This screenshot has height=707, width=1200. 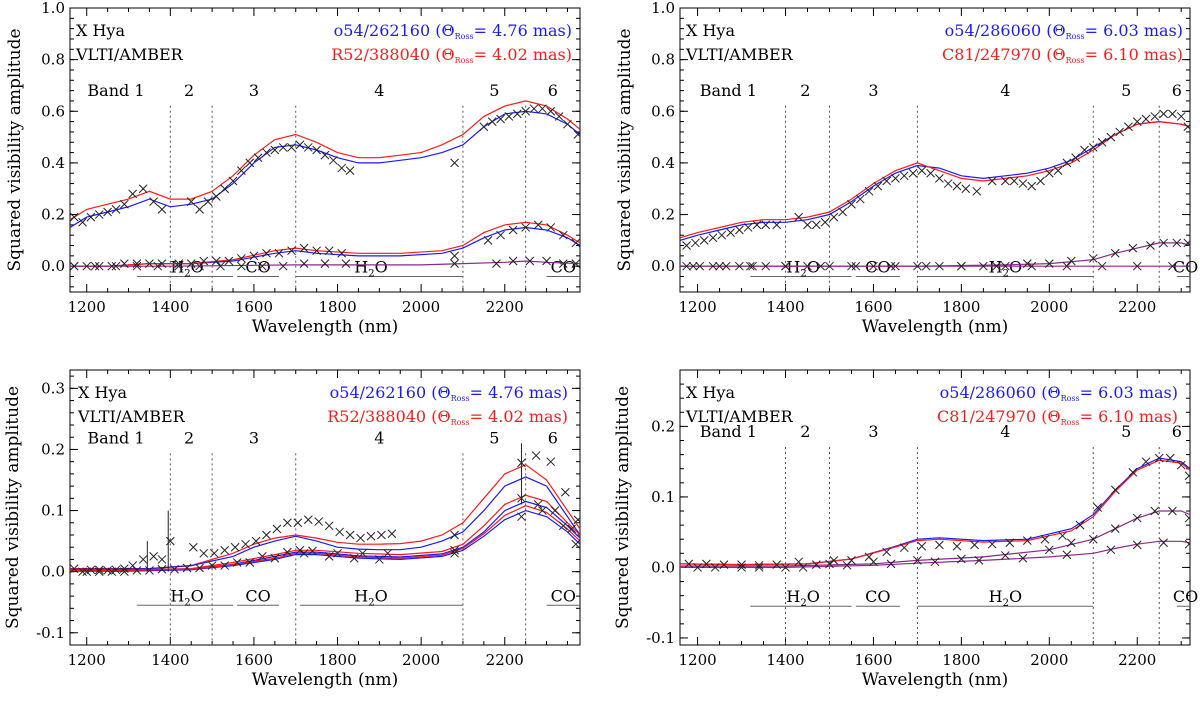 I want to click on y-tick-label: 0.3, so click(x=53, y=388).